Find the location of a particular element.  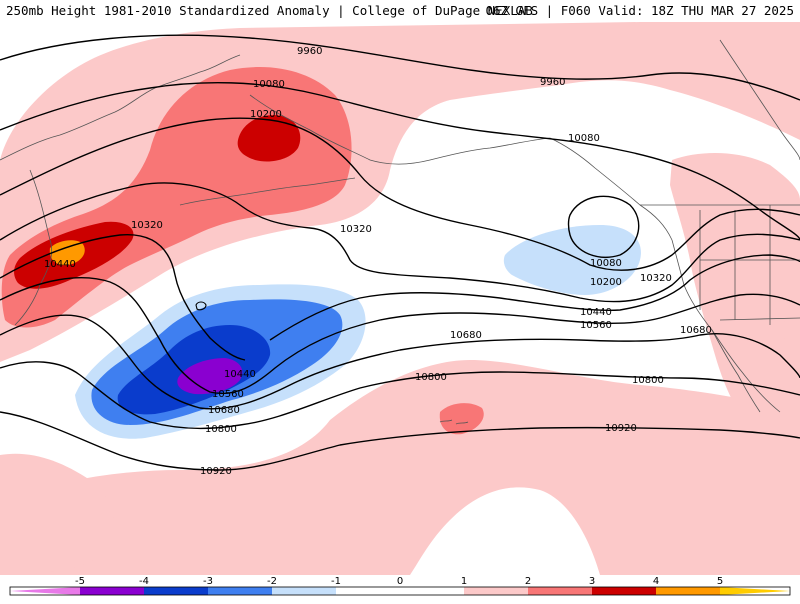

colorbar-swatch-0-p1 is located at coordinates (432, 591).